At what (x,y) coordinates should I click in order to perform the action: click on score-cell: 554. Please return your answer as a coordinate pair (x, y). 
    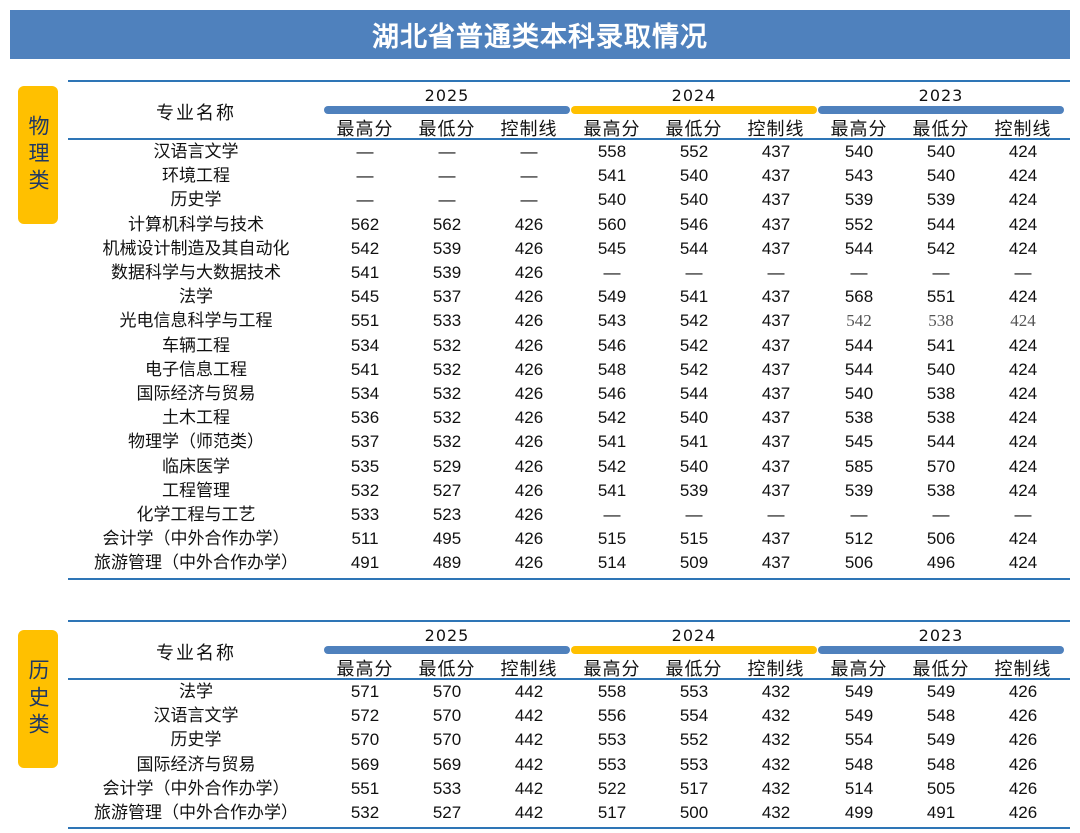
    Looking at the image, I should click on (859, 740).